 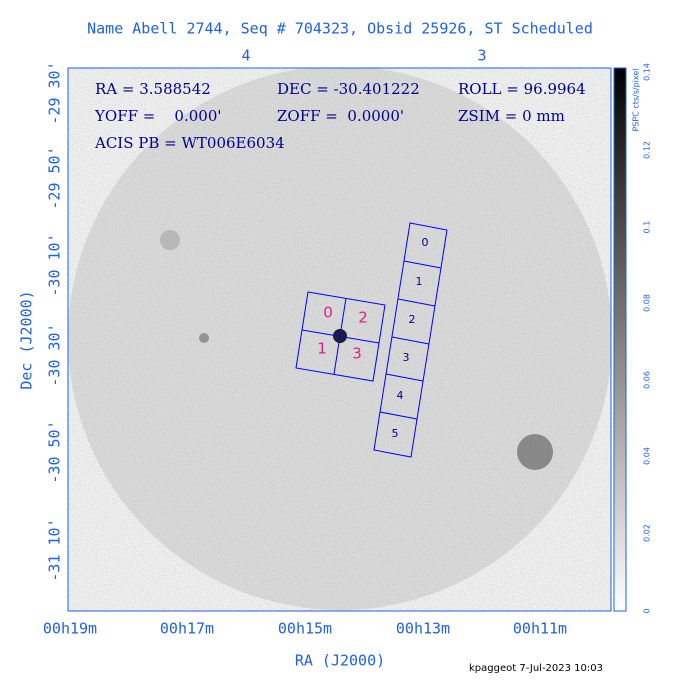 What do you see at coordinates (406, 357) in the screenshot?
I see `acis-s-label: 3` at bounding box center [406, 357].